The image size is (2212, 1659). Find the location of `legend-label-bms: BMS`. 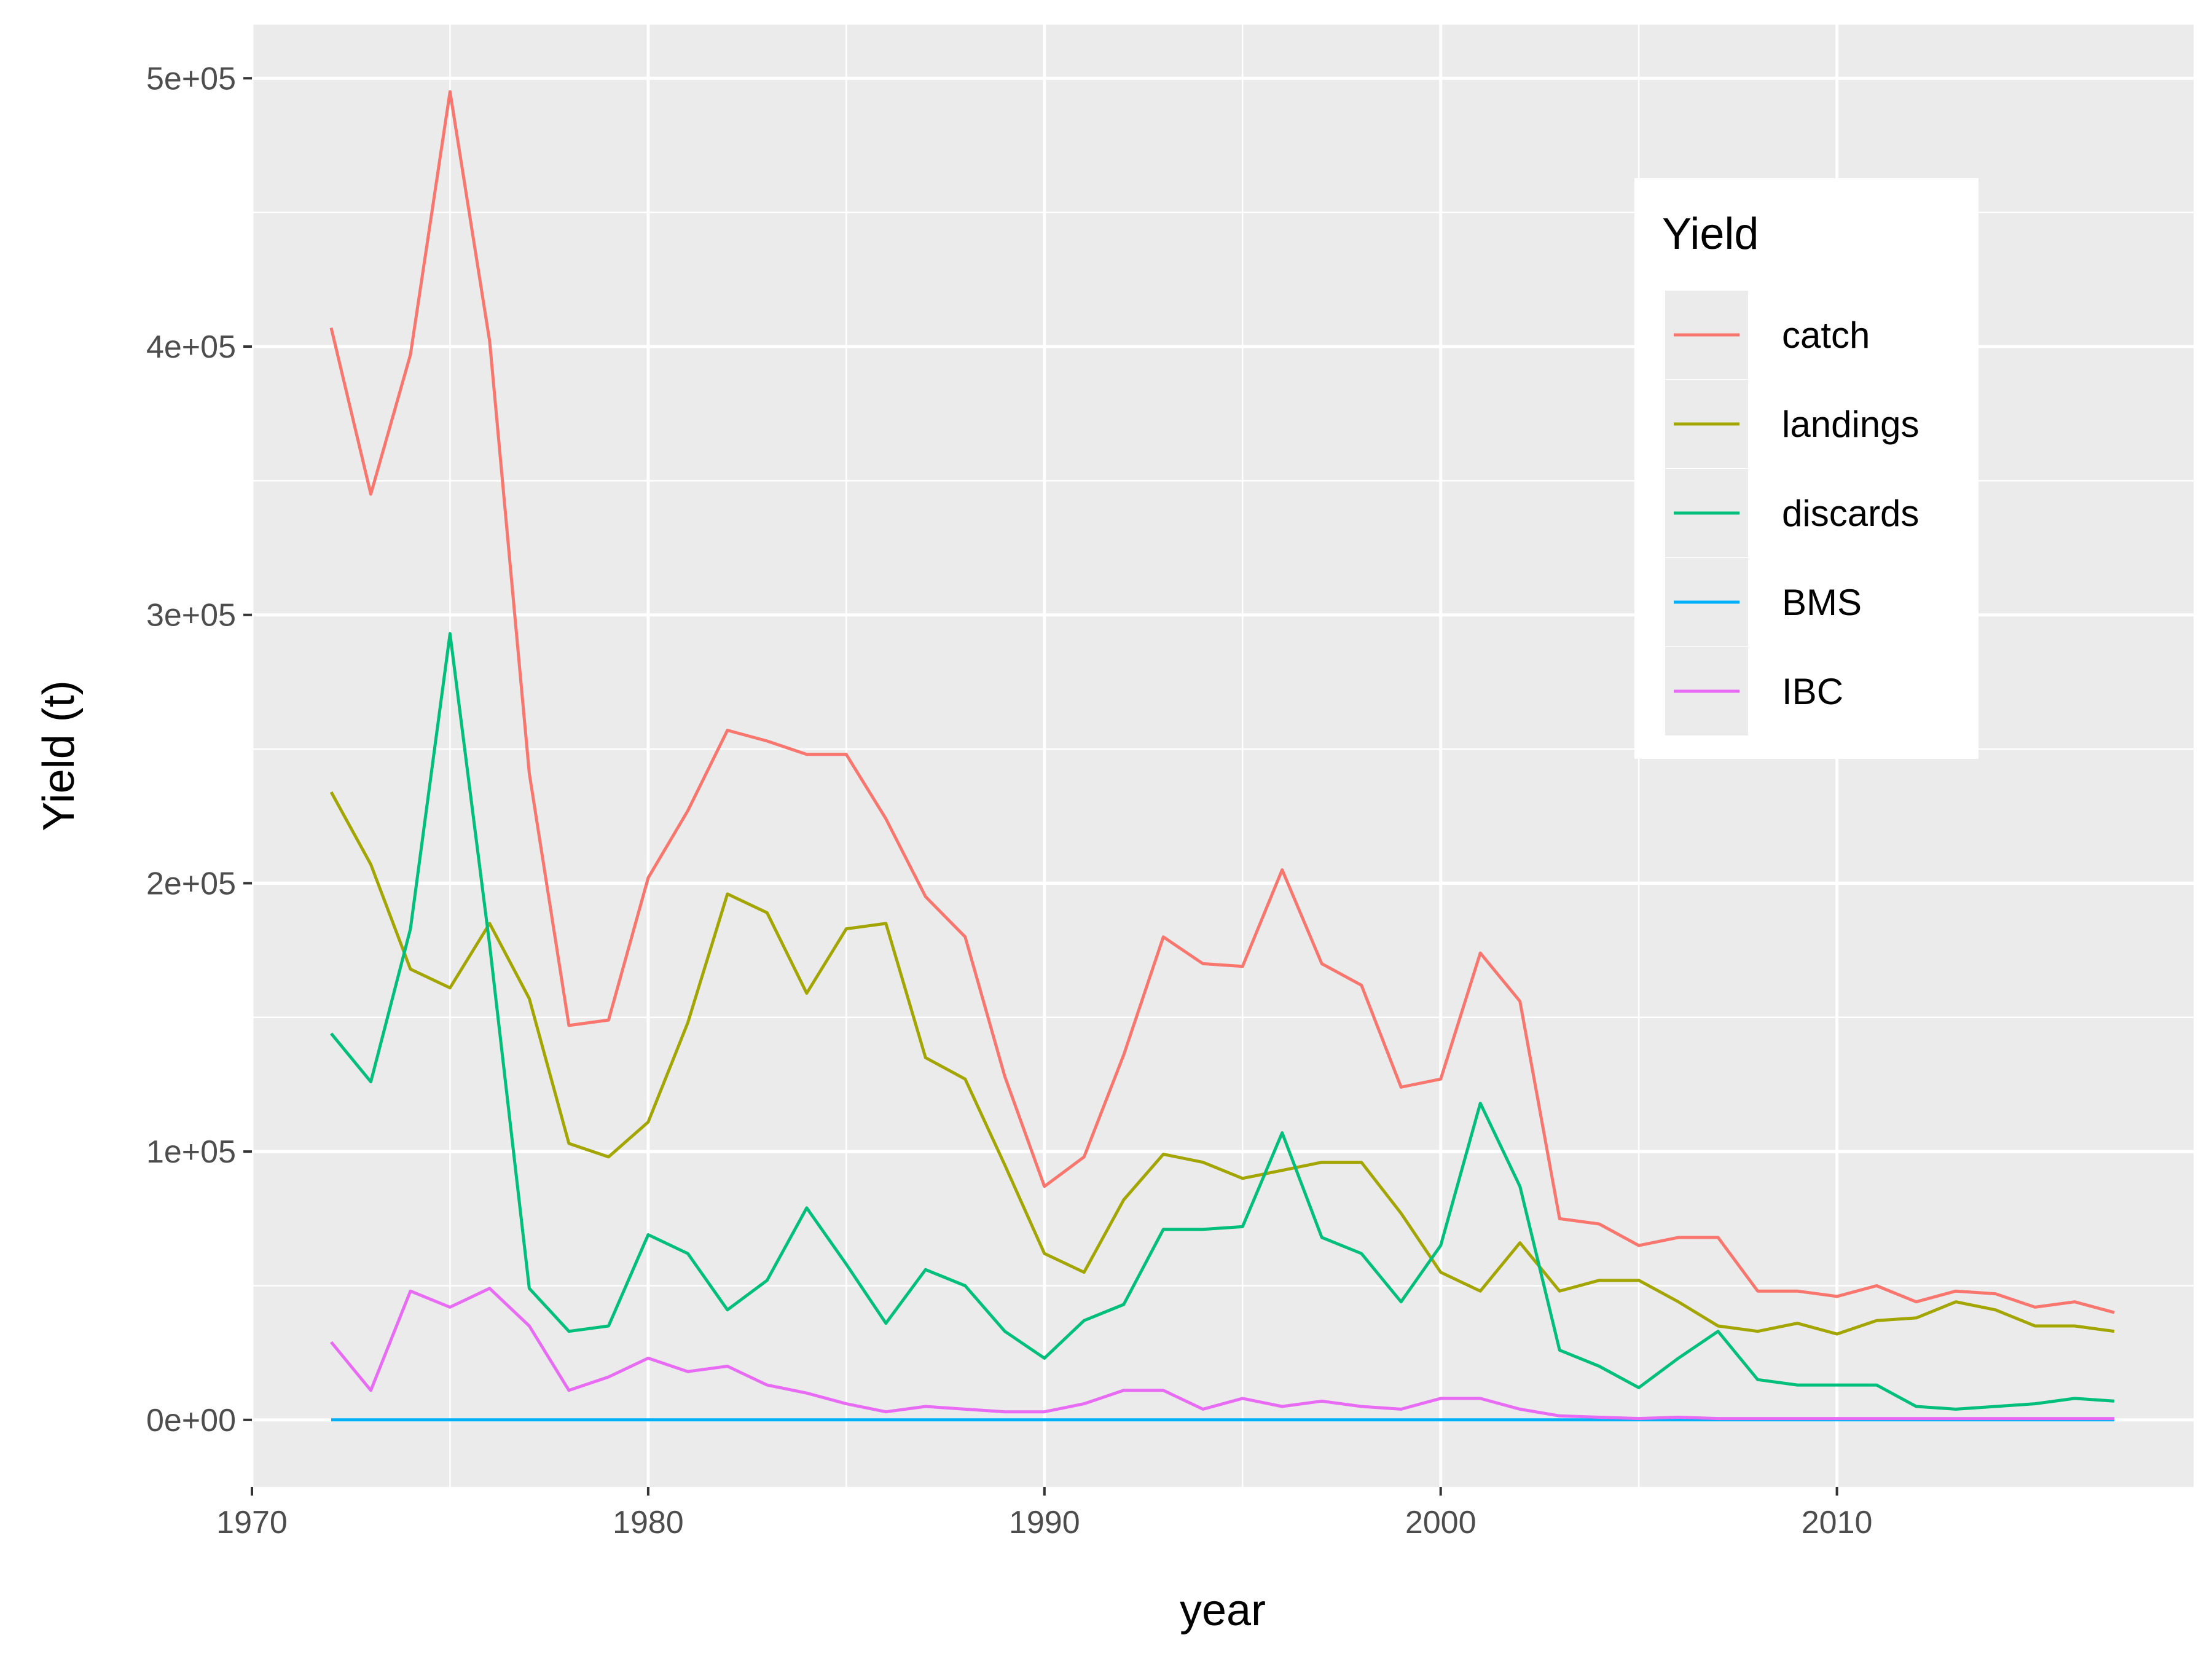

legend-label-bms: BMS is located at coordinates (1822, 602).